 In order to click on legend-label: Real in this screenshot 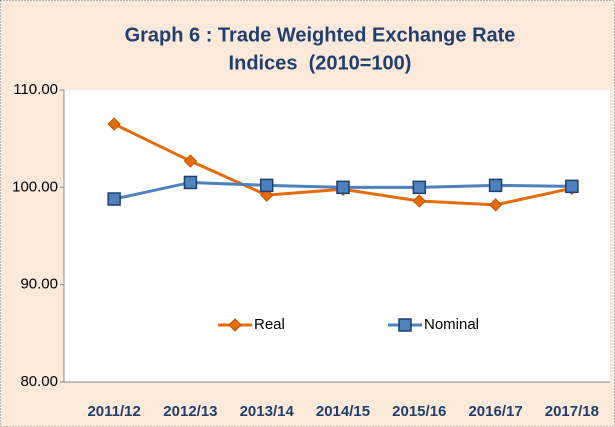, I will do `click(269, 324)`.